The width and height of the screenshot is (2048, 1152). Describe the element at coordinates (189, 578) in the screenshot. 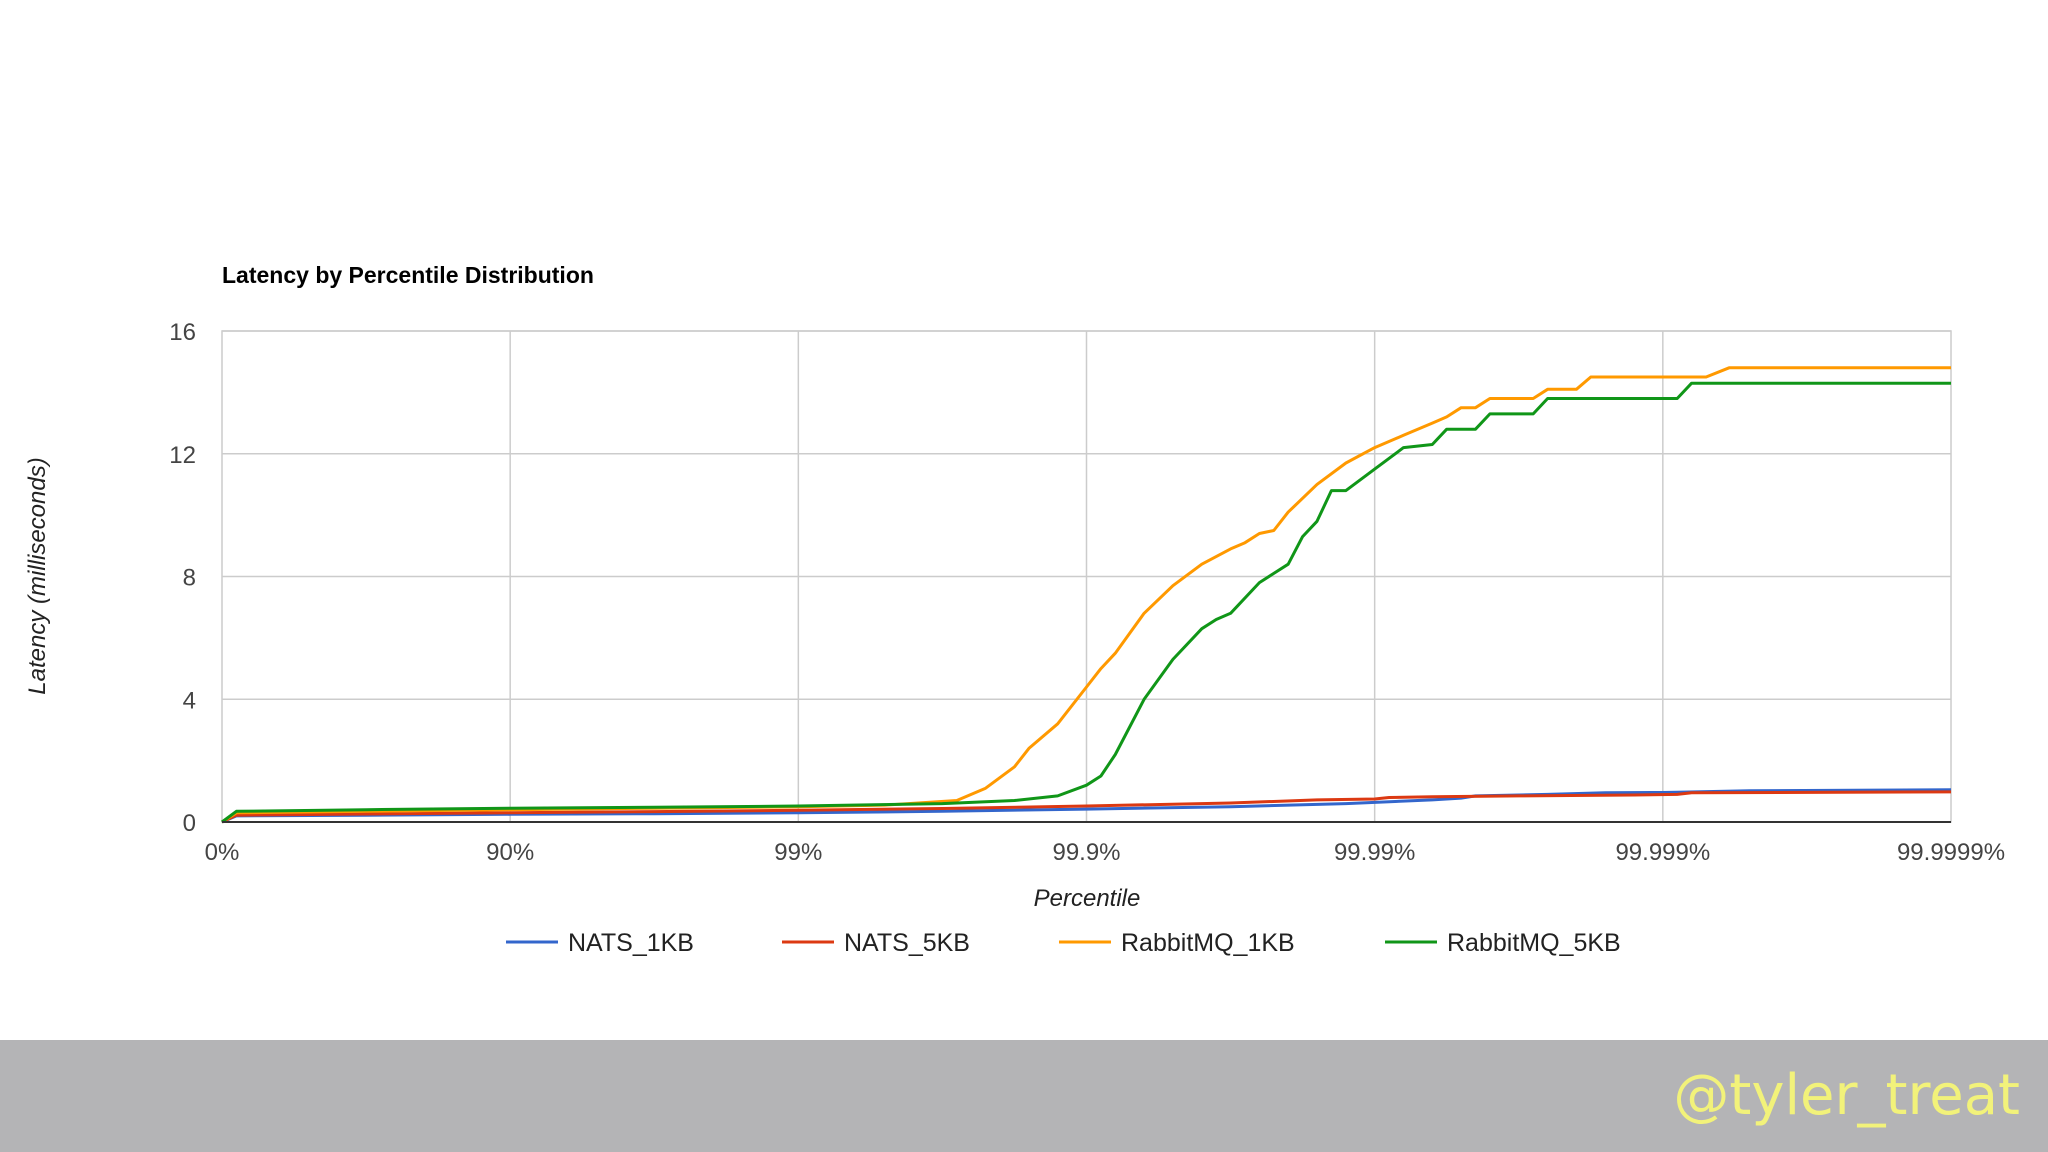

I see `y-tick-label: 8` at that location.